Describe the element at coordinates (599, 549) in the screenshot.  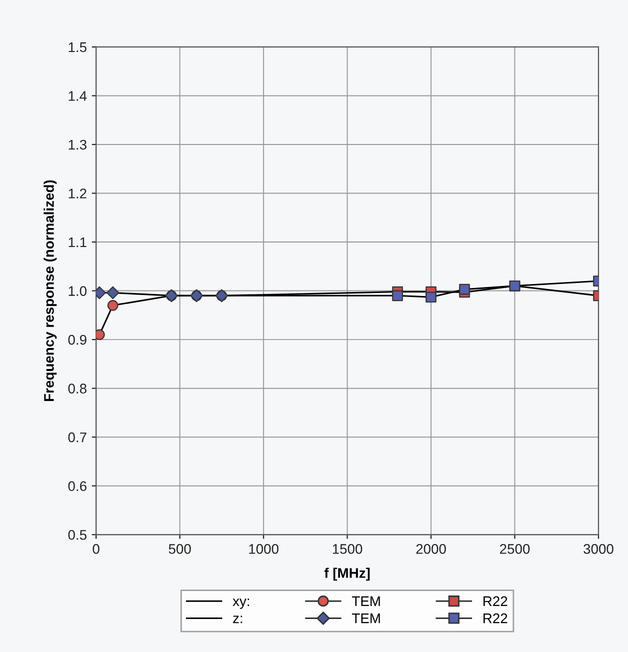
I see `x-tick-label: 3000` at that location.